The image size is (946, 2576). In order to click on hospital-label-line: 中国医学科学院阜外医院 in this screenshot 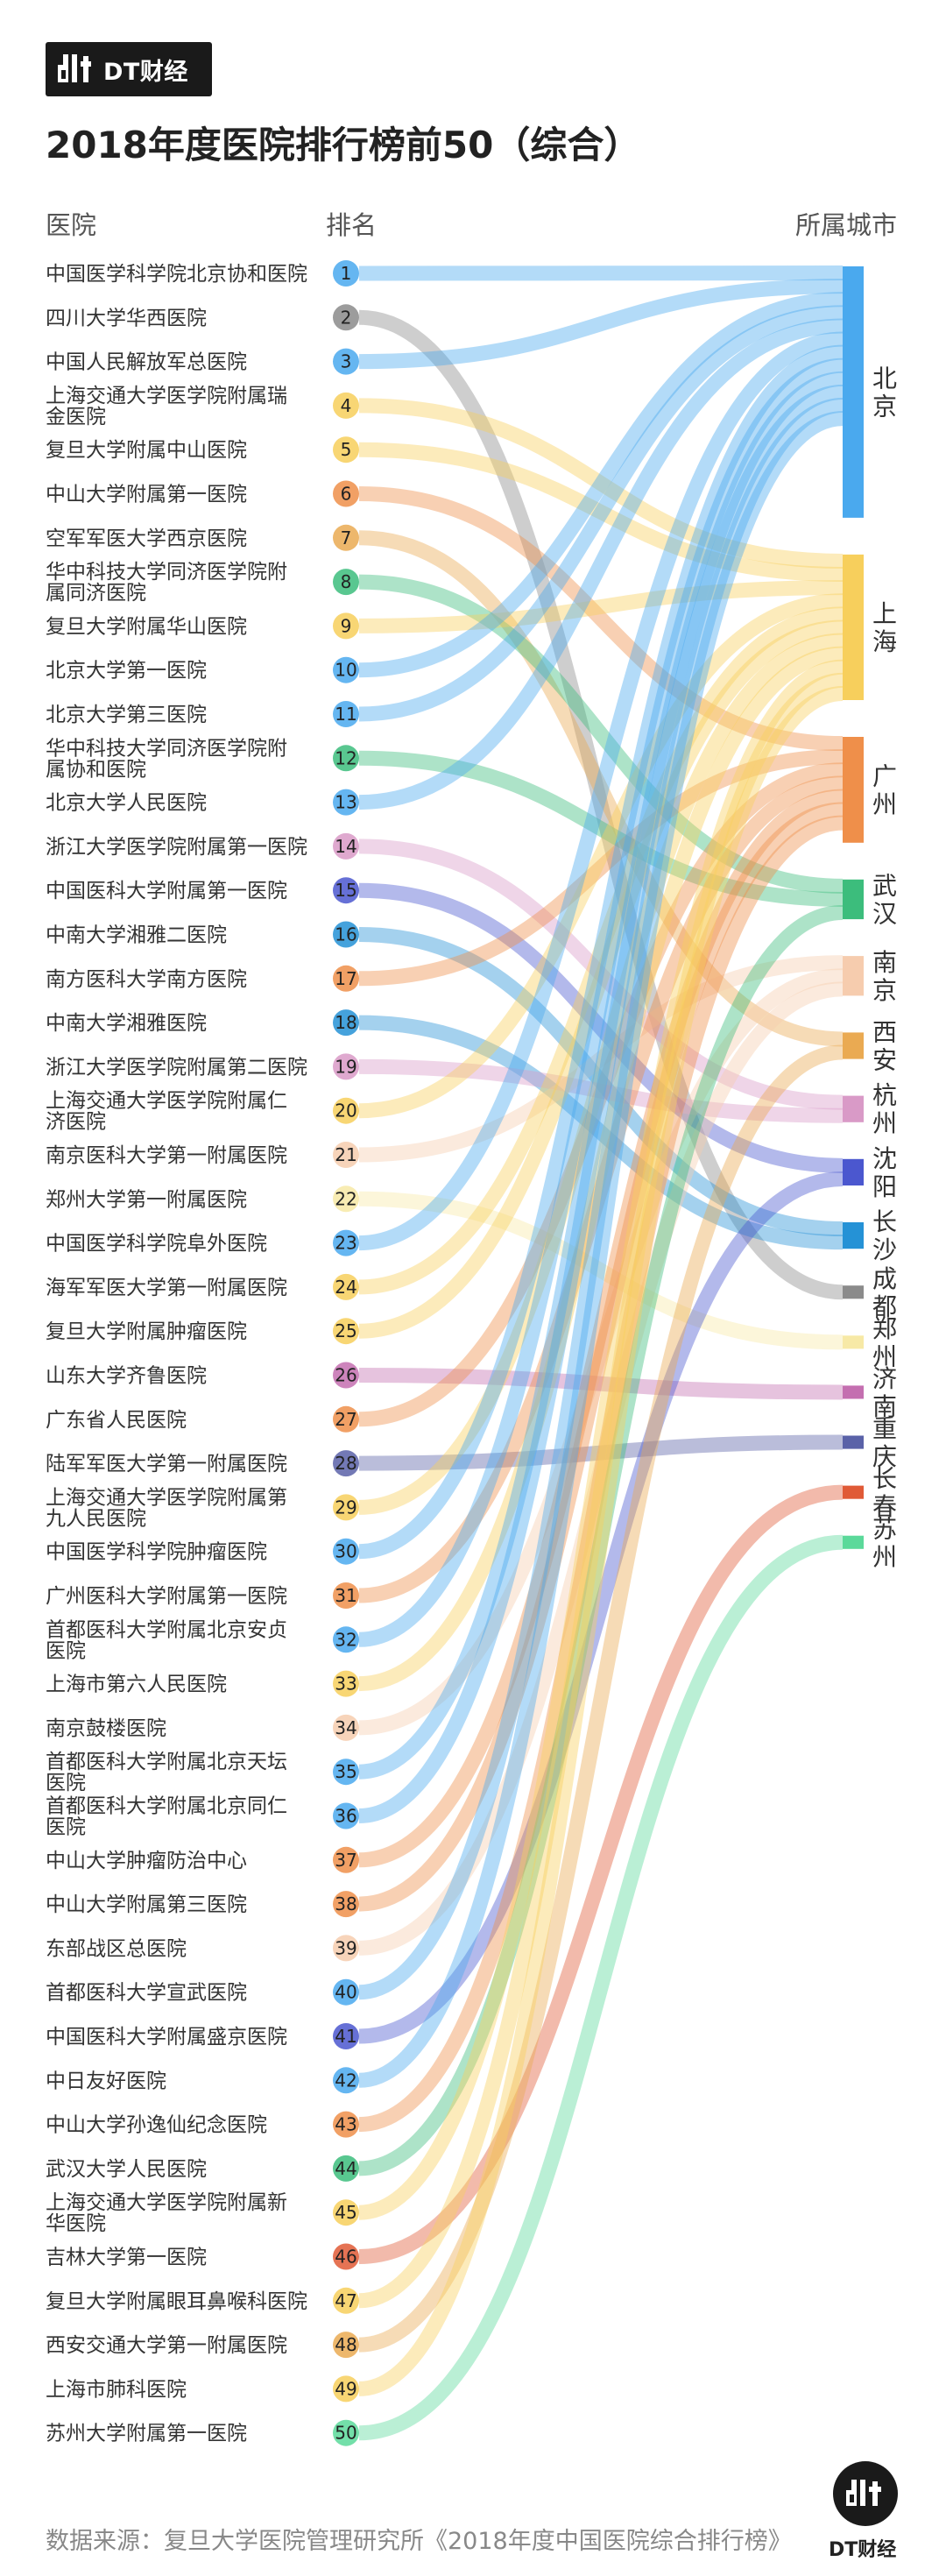, I will do `click(156, 1244)`.